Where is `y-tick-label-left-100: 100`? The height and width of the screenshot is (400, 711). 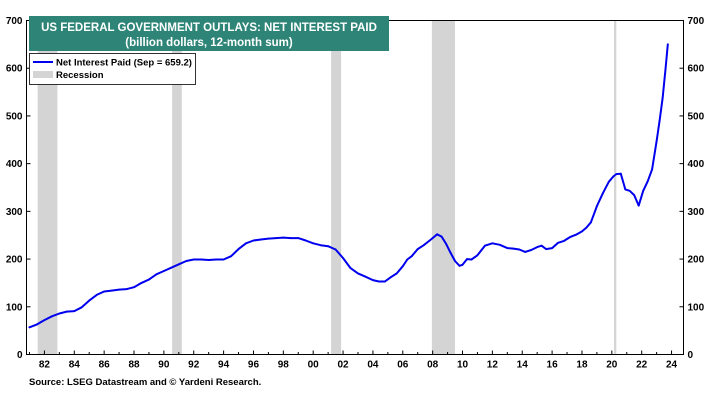
y-tick-label-left-100: 100 is located at coordinates (14, 307).